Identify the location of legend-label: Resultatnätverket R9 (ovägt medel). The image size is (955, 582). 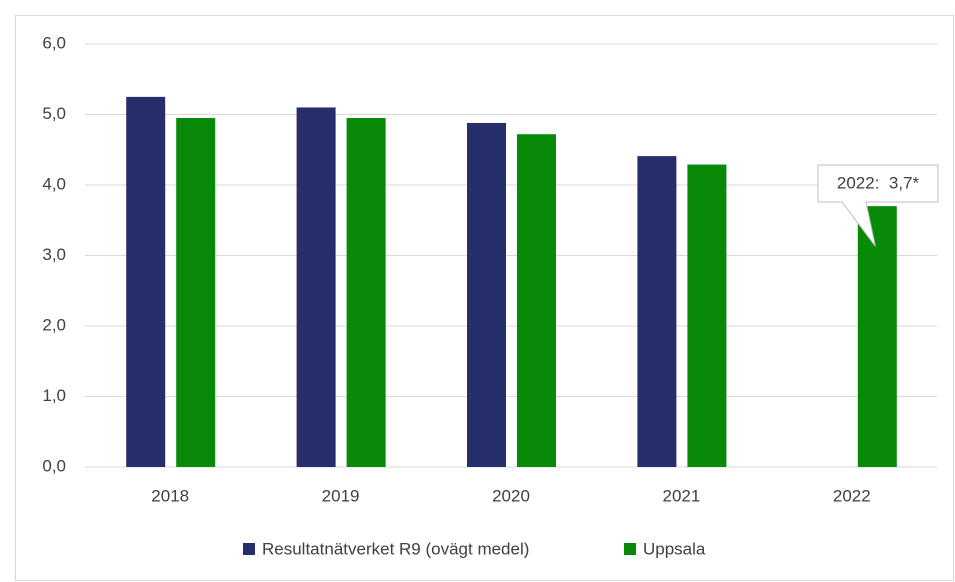
(395, 548).